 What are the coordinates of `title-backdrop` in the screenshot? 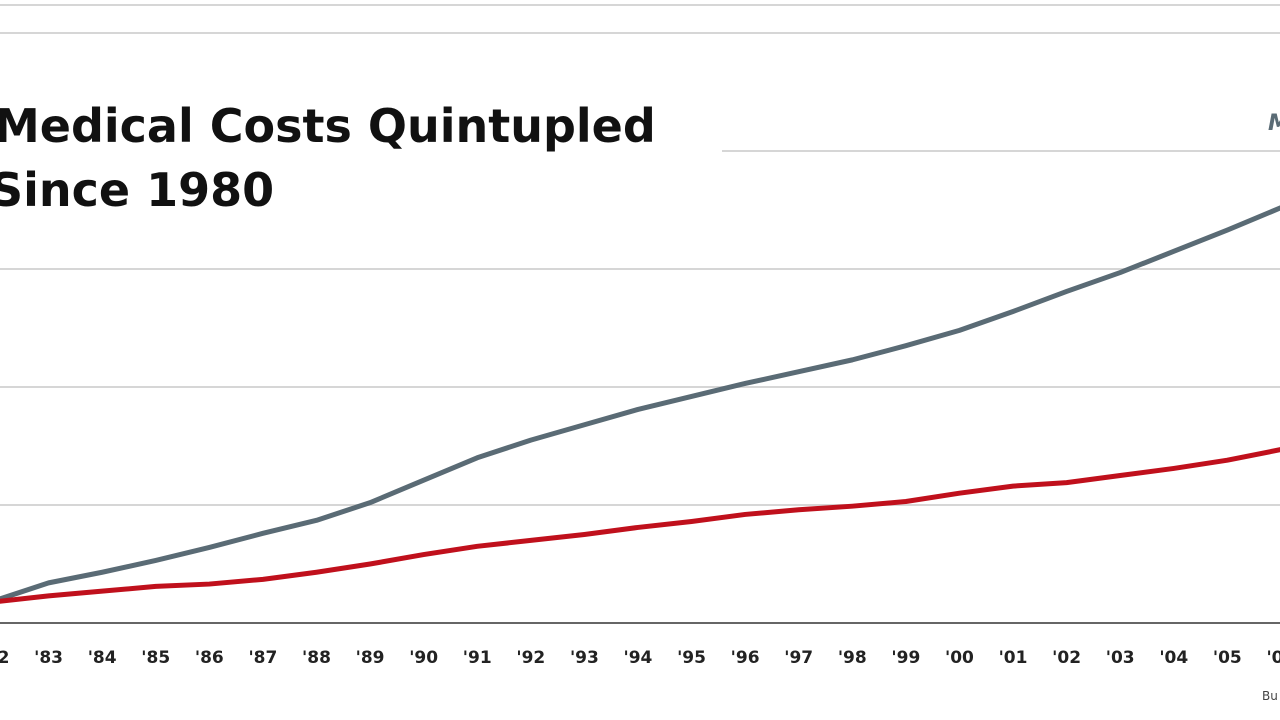 It's located at (361, 150).